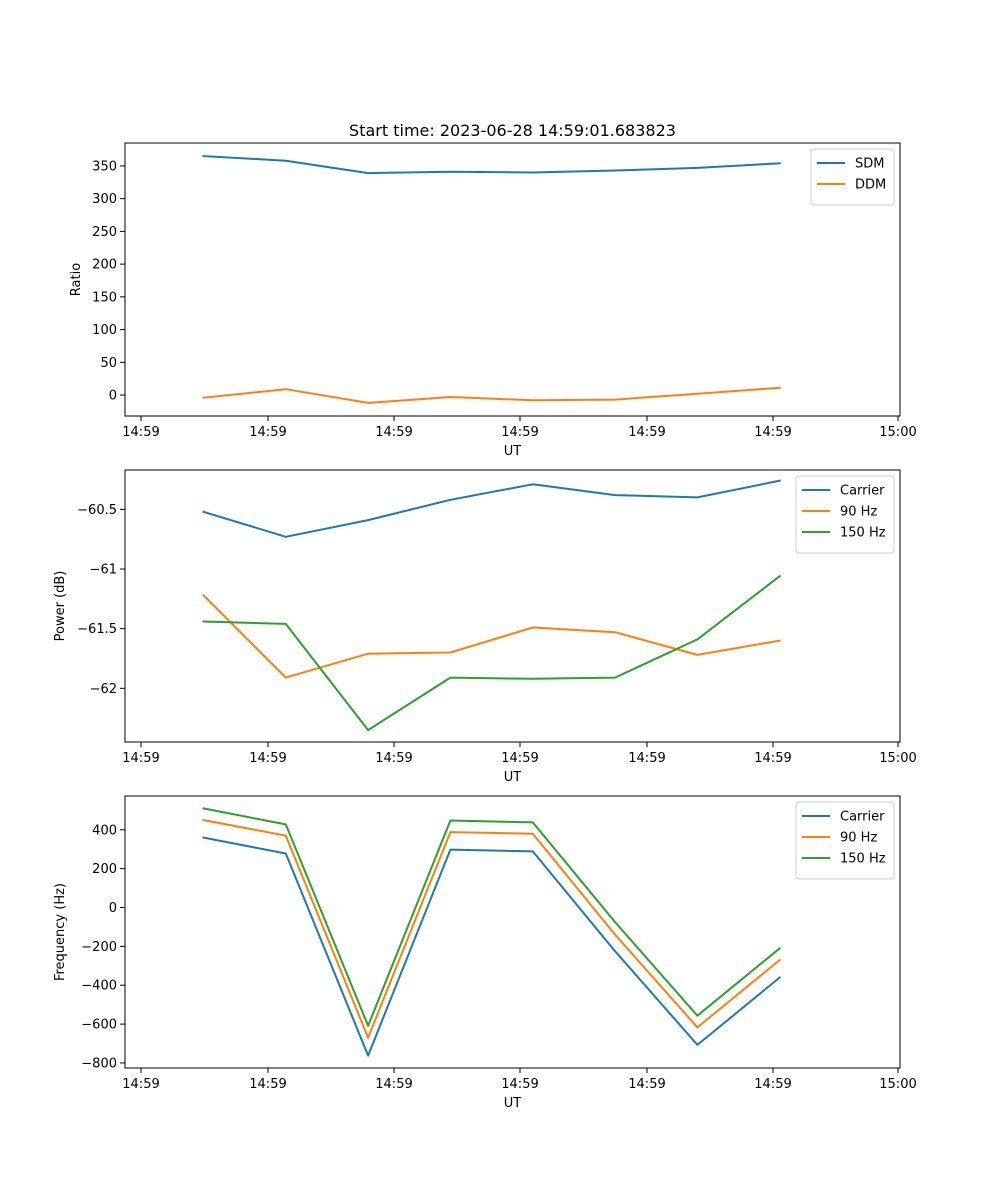 The height and width of the screenshot is (1200, 1000). What do you see at coordinates (103, 689) in the screenshot?
I see `y-tick-label: −62` at bounding box center [103, 689].